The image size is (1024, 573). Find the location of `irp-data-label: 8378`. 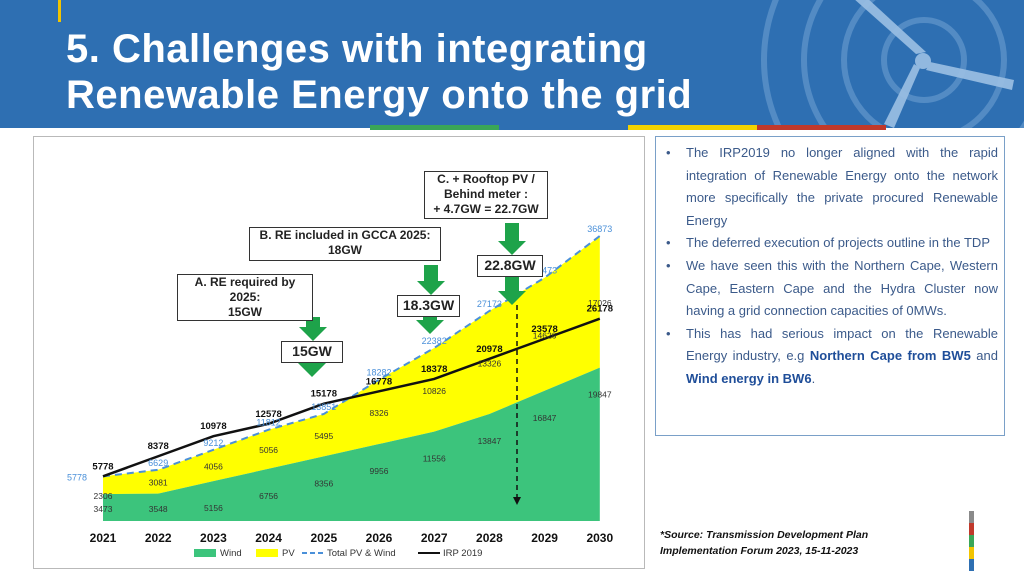

irp-data-label: 8378 is located at coordinates (158, 446).